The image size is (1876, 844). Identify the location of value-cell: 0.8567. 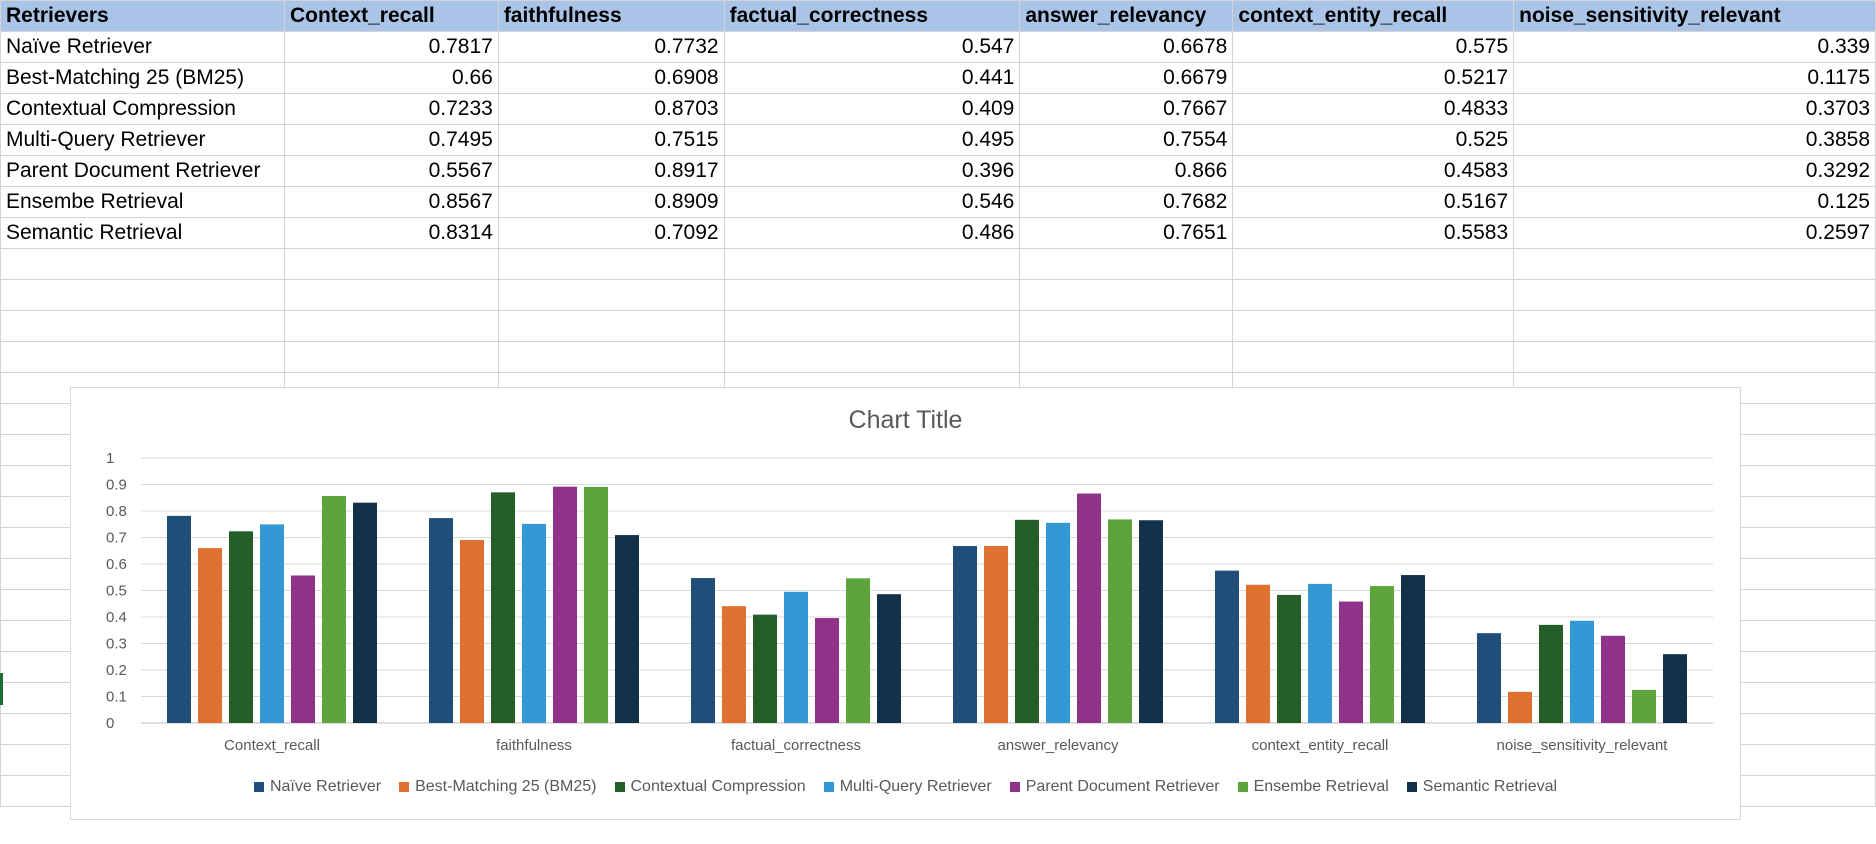
(391, 202).